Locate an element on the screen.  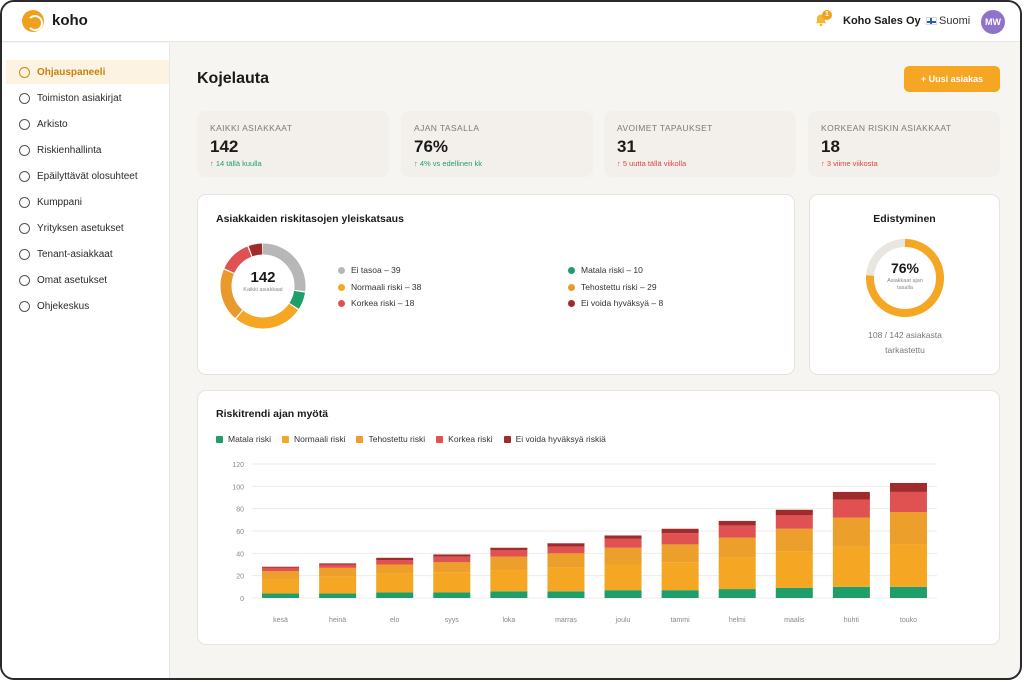
y-tick-label: 40 is located at coordinates (240, 554).